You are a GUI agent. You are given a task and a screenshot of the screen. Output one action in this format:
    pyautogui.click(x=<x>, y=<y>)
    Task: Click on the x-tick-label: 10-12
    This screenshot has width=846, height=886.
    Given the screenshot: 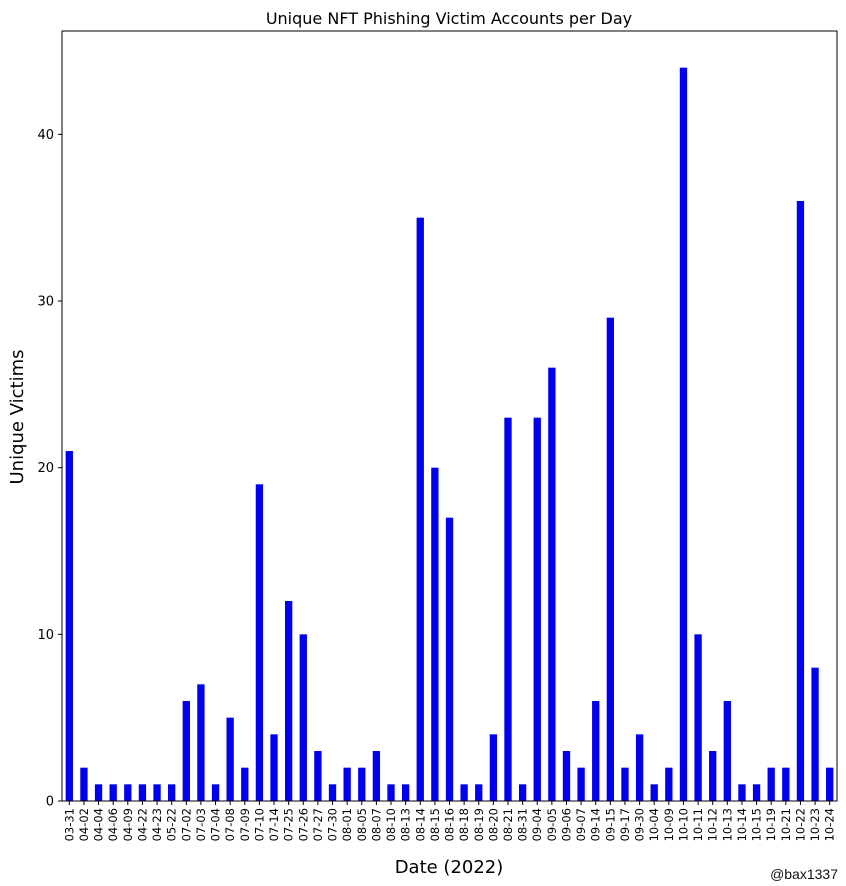 What is the action you would take?
    pyautogui.click(x=713, y=824)
    